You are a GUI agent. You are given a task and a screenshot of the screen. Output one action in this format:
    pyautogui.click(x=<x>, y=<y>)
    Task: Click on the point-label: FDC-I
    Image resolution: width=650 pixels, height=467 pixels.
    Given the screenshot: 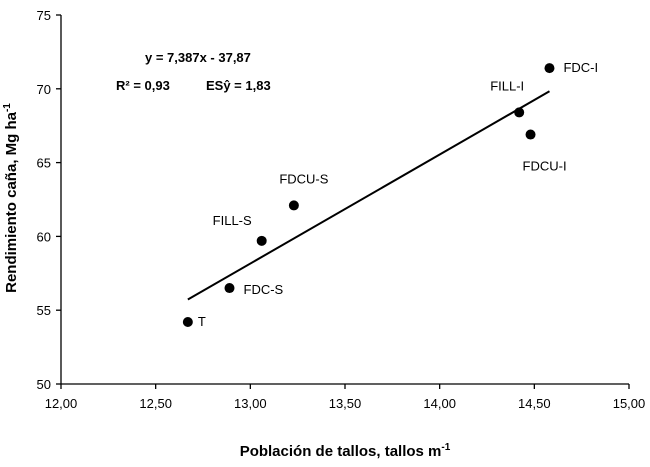 What is the action you would take?
    pyautogui.click(x=580, y=67)
    